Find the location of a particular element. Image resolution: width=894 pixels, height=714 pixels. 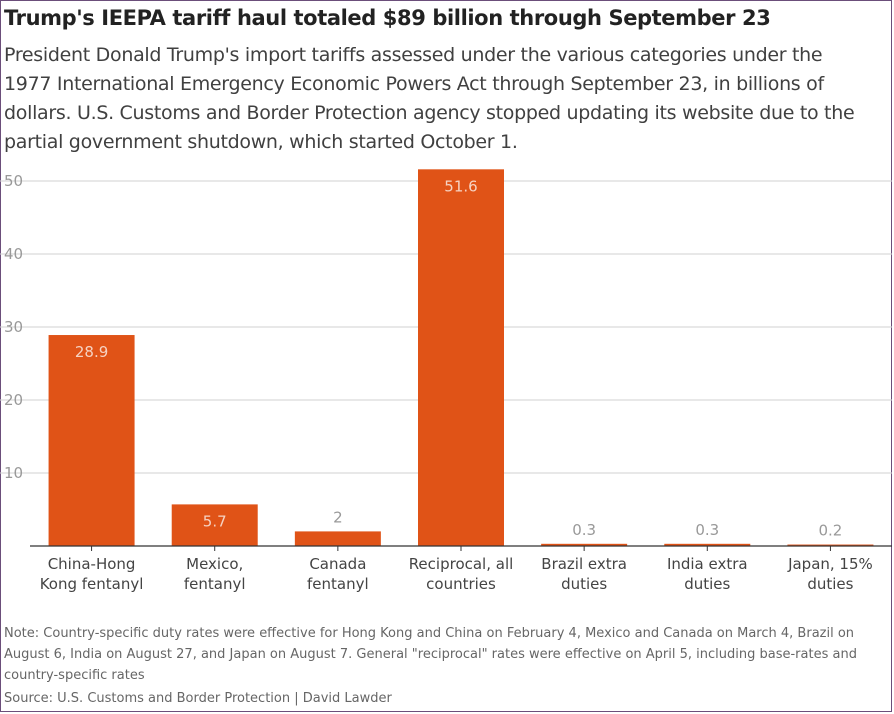

x-category-label: Brazil extra is located at coordinates (584, 564).